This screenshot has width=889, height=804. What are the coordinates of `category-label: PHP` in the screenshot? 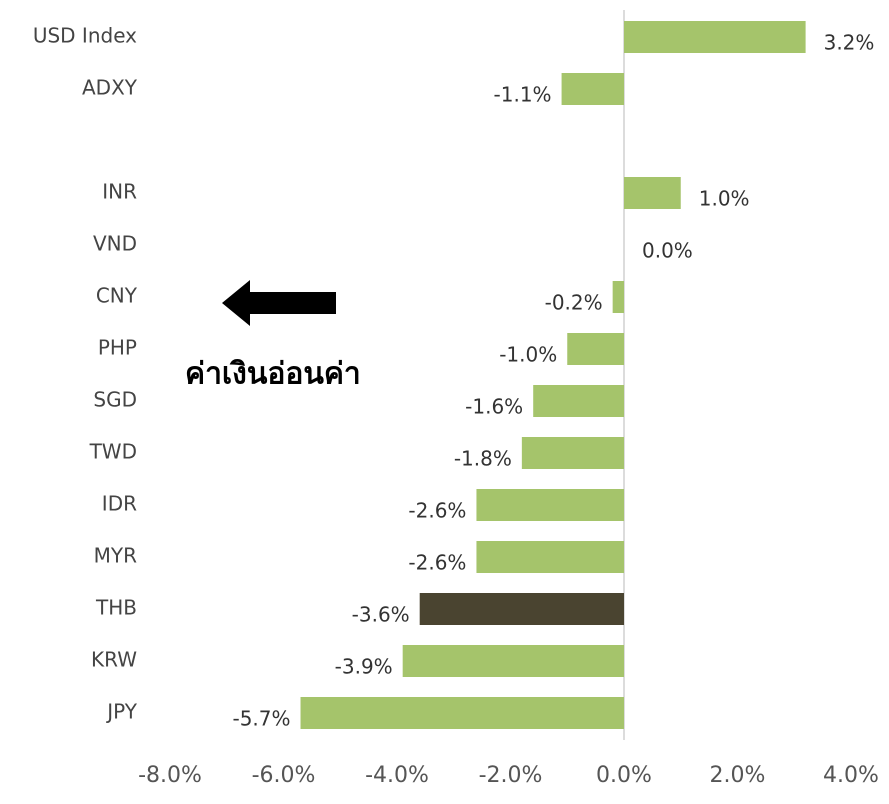 It's located at (117, 348).